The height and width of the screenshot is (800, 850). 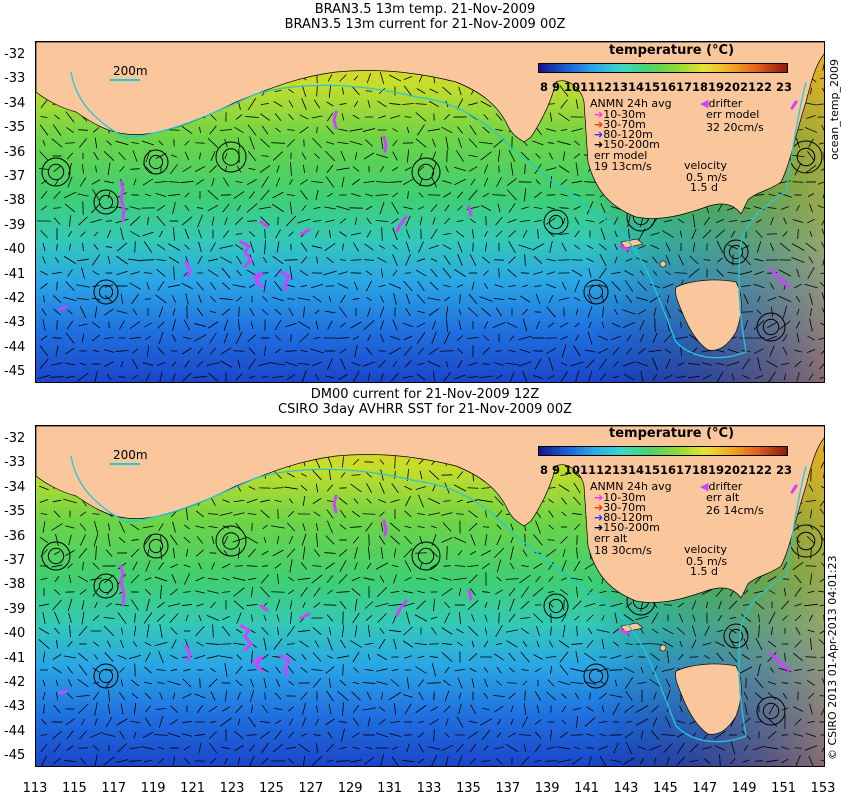 What do you see at coordinates (672, 433) in the screenshot?
I see `panel2-colorbar-title: temperature (°C)` at bounding box center [672, 433].